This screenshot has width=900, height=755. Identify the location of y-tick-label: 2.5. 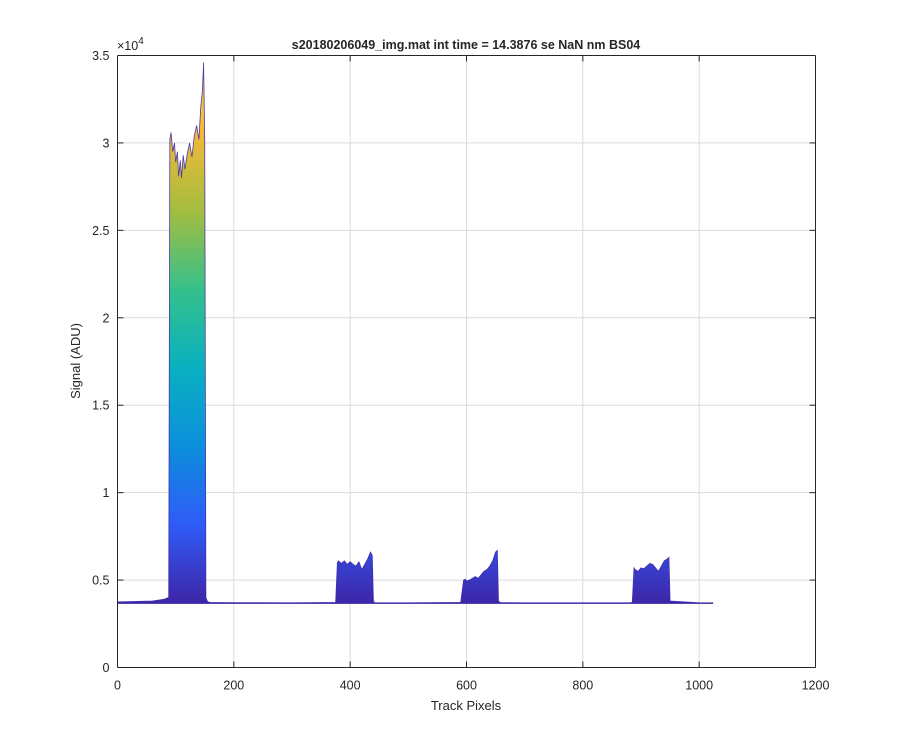
(100, 231).